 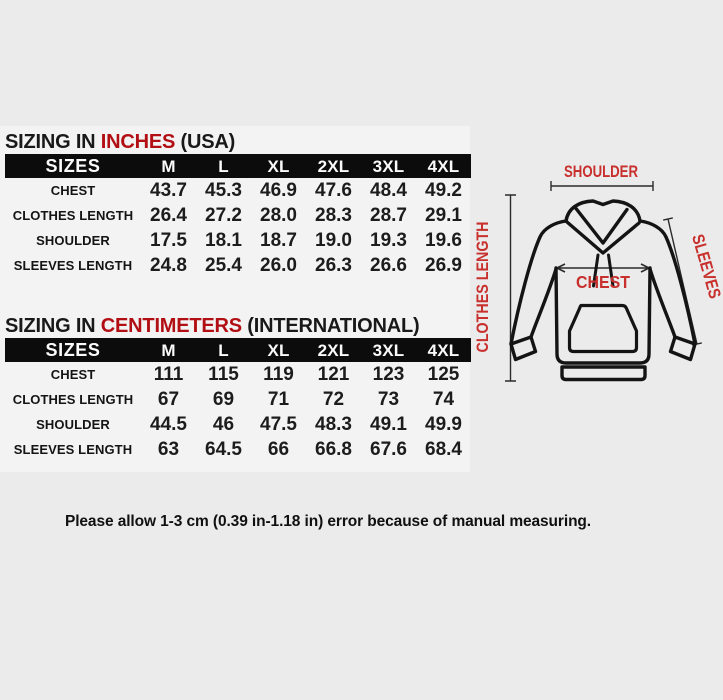 I want to click on row-label: SHOULDER, so click(x=73, y=424).